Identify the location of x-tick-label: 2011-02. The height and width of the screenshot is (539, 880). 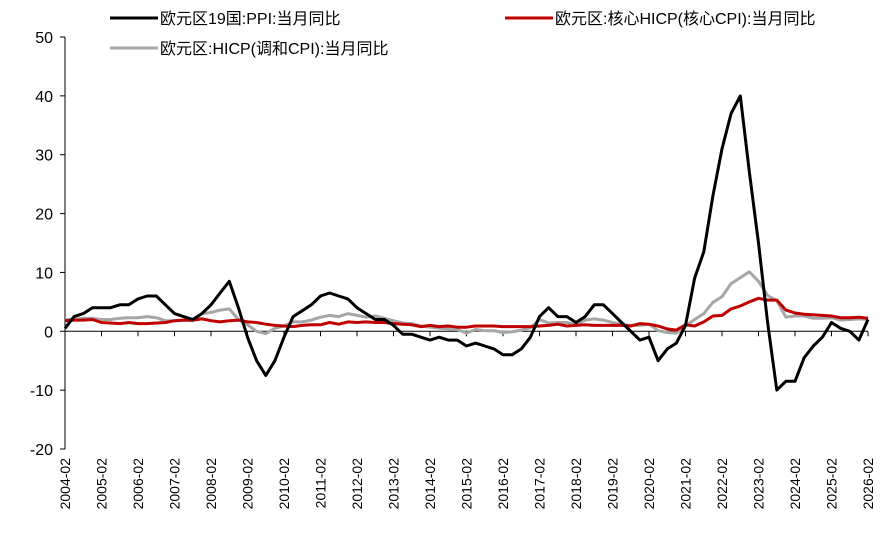
(321, 483).